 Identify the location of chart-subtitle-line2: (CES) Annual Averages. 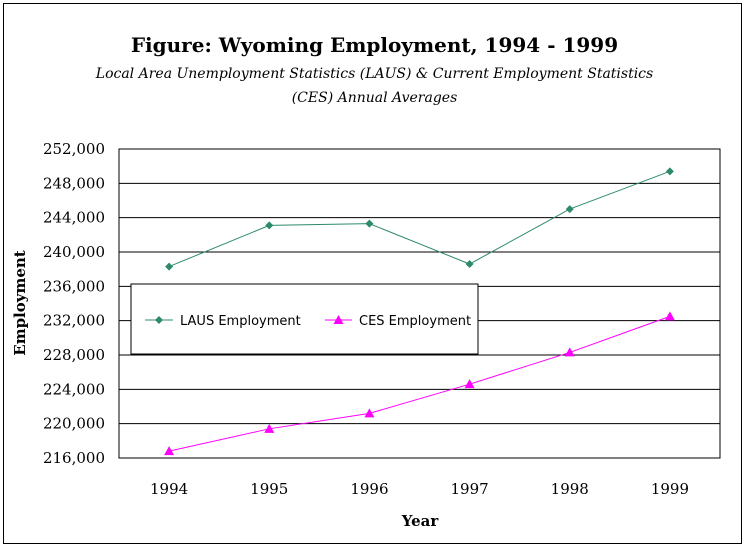
(374, 98).